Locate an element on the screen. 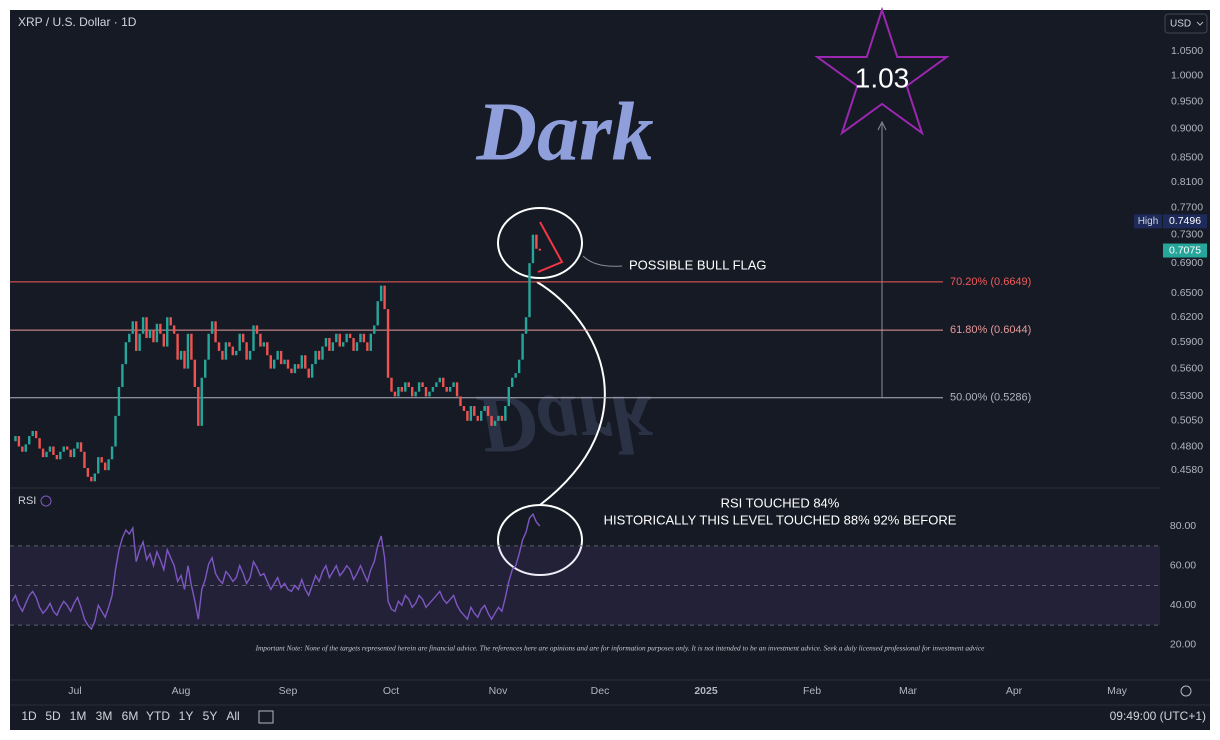  y-tick-label: 0.7300 is located at coordinates (1187, 234).